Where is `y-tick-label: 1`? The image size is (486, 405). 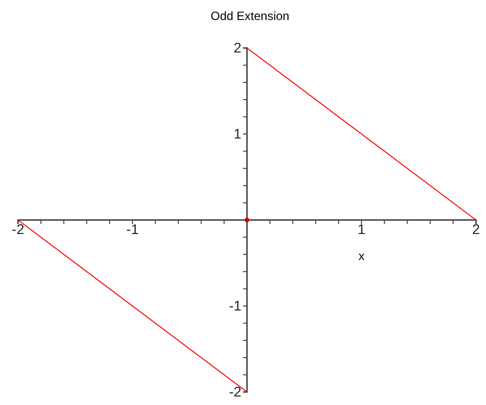
y-tick-label: 1 is located at coordinates (238, 133).